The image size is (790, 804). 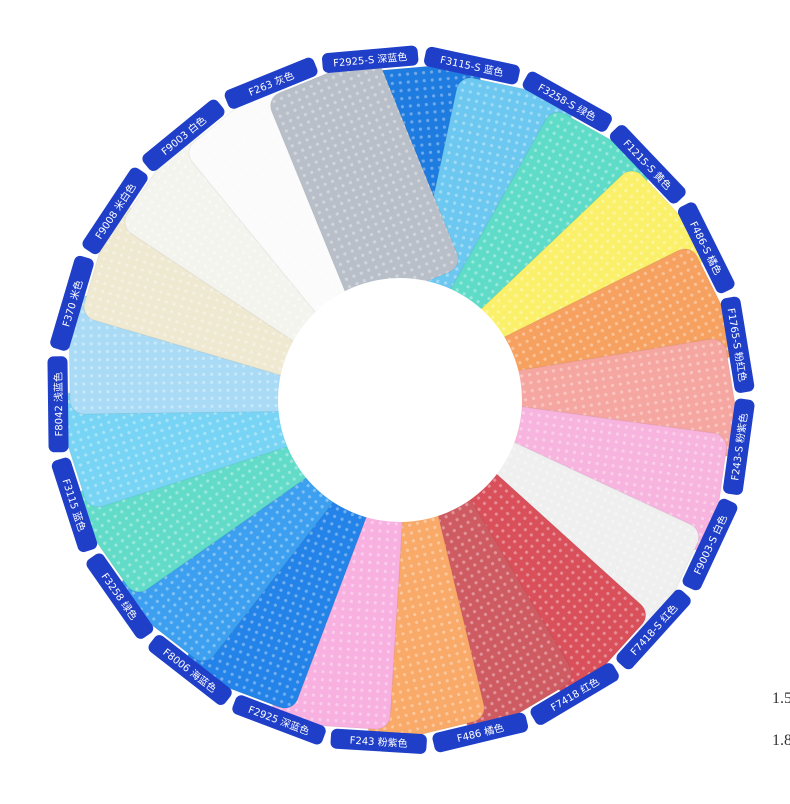 What do you see at coordinates (400, 400) in the screenshot?
I see `center-hole` at bounding box center [400, 400].